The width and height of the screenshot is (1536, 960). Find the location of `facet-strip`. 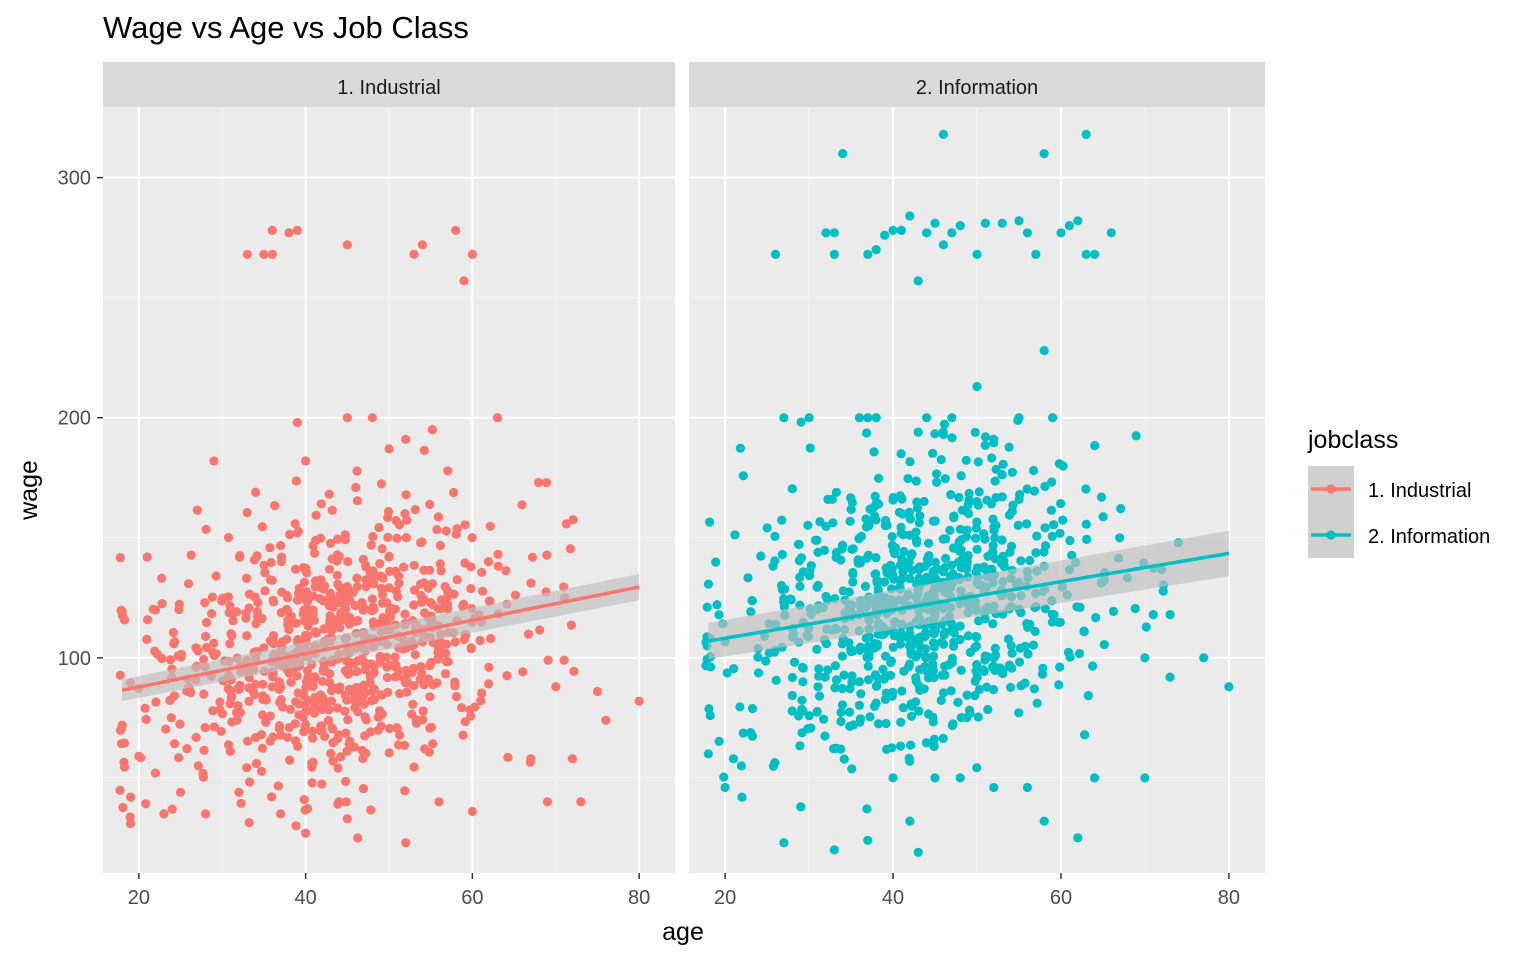

facet-strip is located at coordinates (977, 84).